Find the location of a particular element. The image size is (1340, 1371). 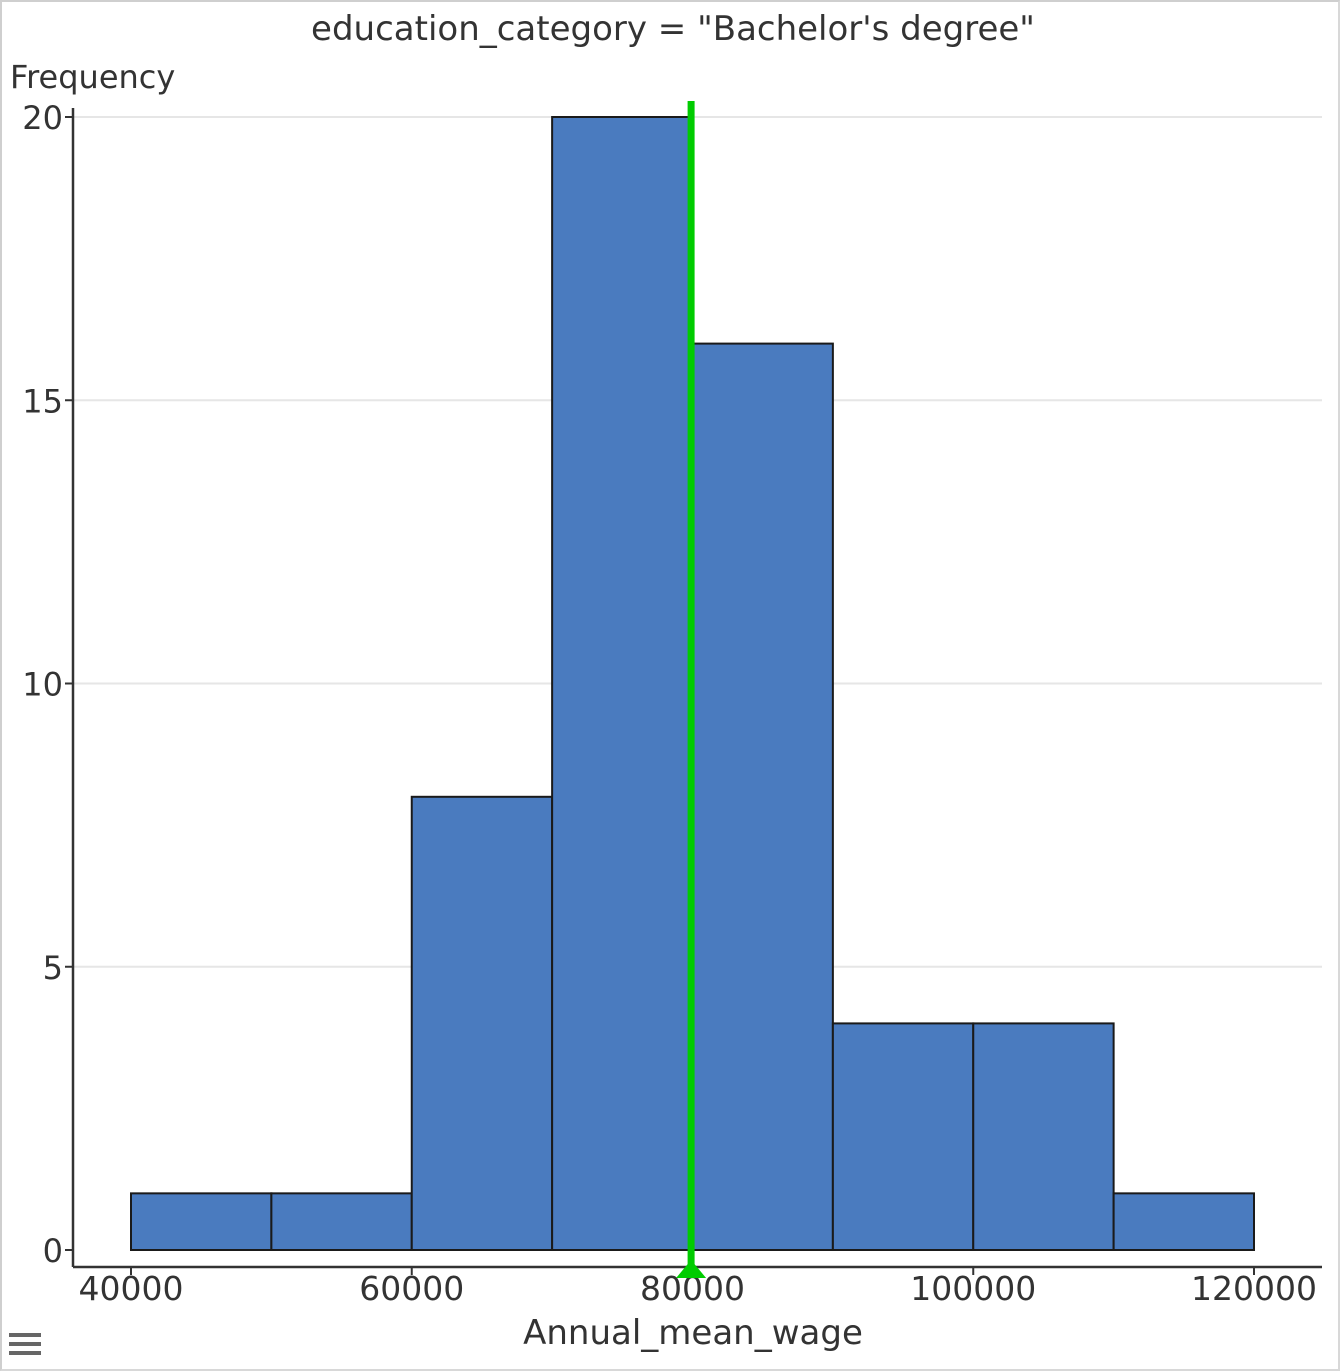

menu-icon is located at coordinates (25, 1345).